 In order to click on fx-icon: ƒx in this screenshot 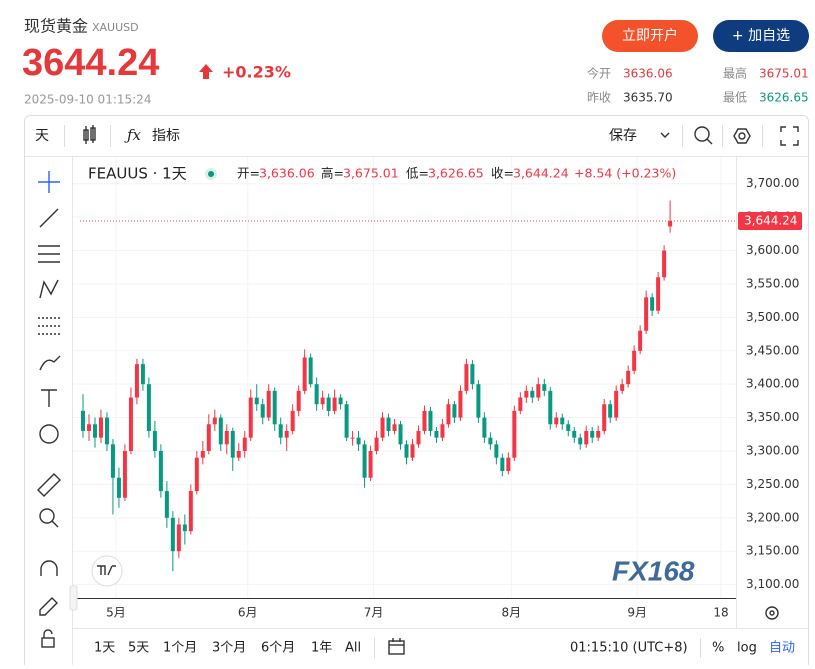, I will do `click(133, 135)`.